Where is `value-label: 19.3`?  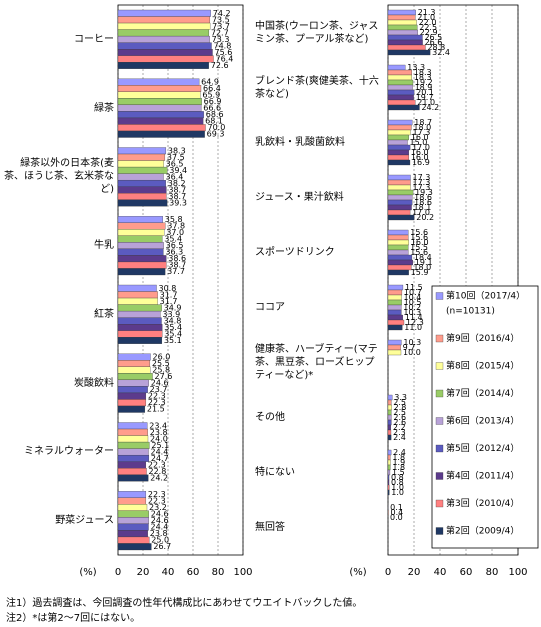 value-label: 19.3 is located at coordinates (424, 192).